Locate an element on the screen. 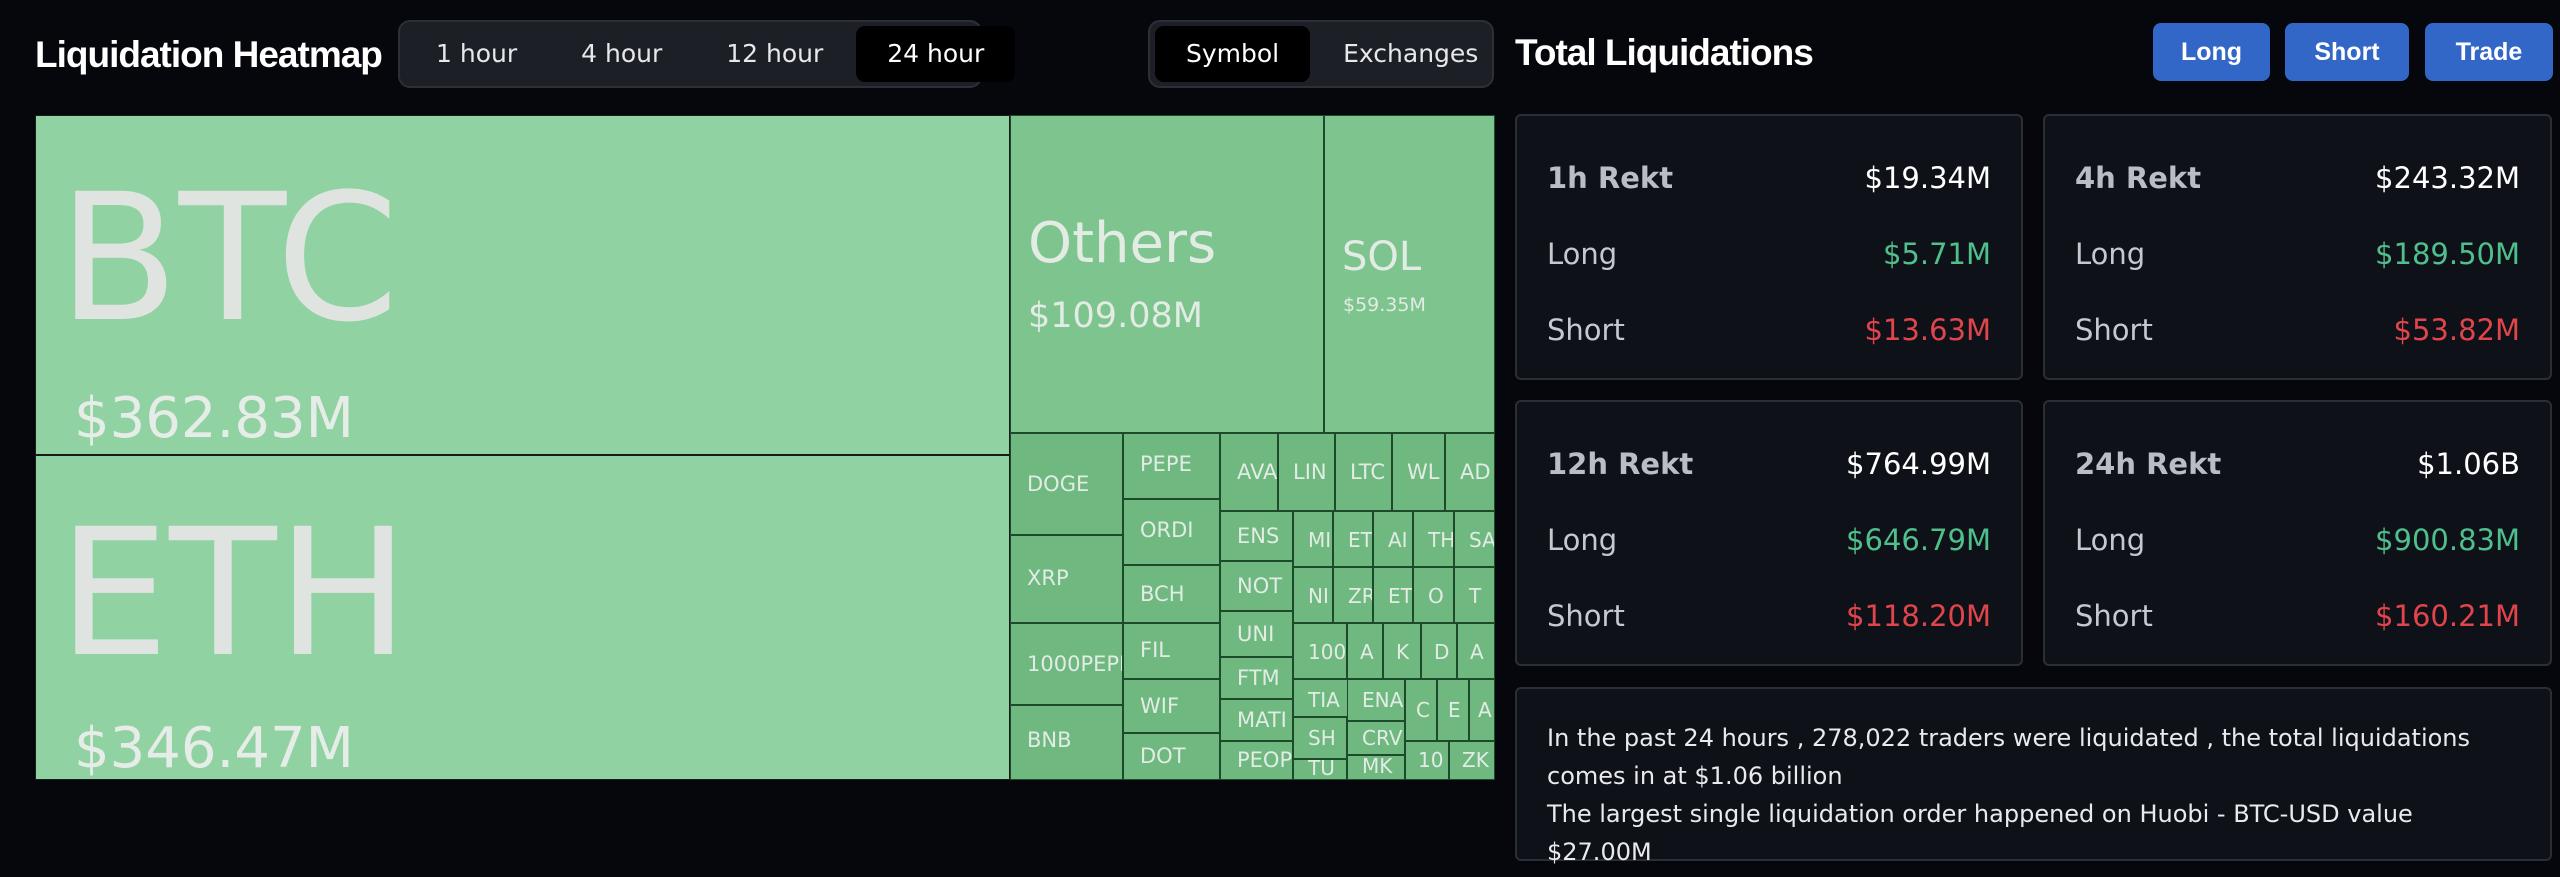 The image size is (2560, 877). heatmap-cell-pepe: PEPE is located at coordinates (1171, 466).